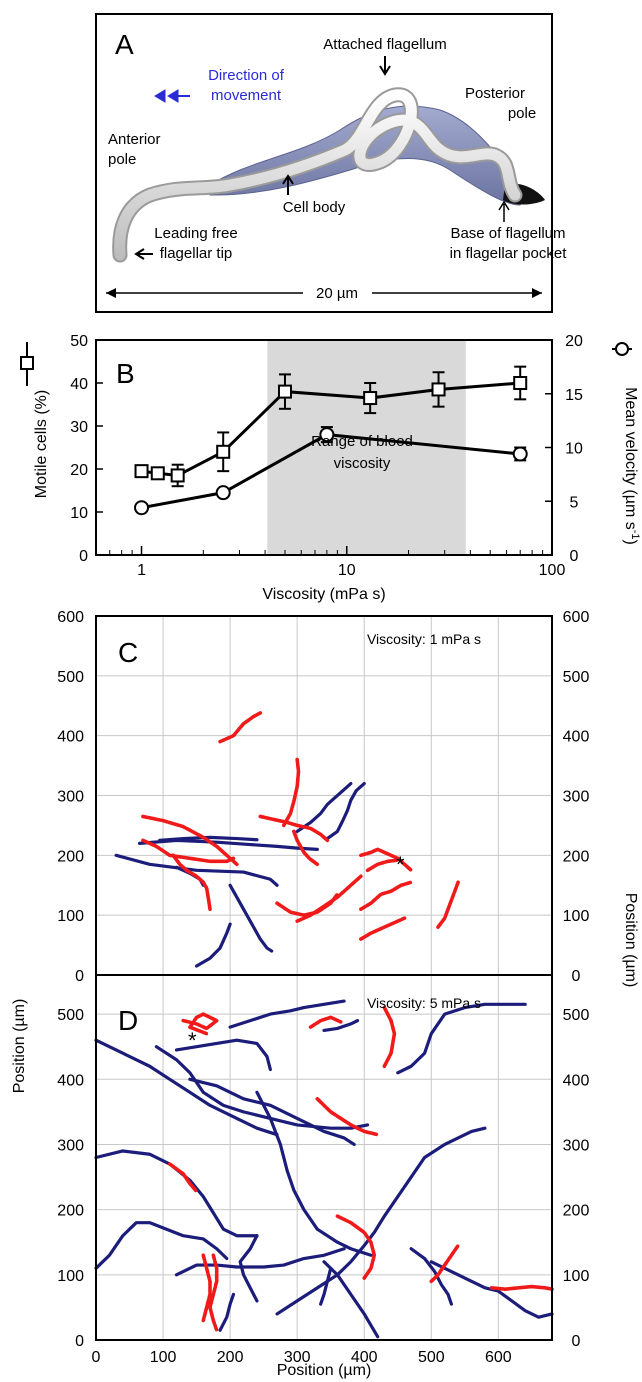  I want to click on b-yleft-tick-label: 50, so click(79, 341).